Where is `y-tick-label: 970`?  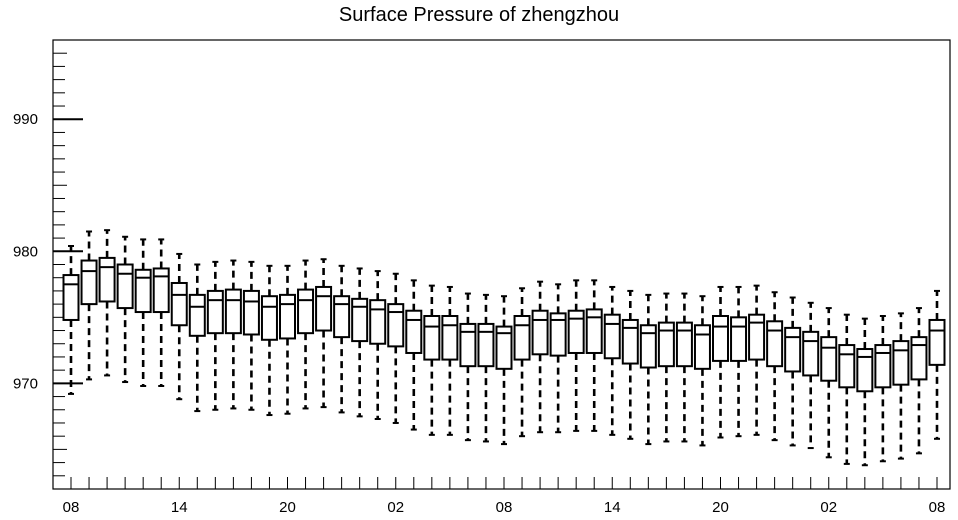 y-tick-label: 970 is located at coordinates (25, 383).